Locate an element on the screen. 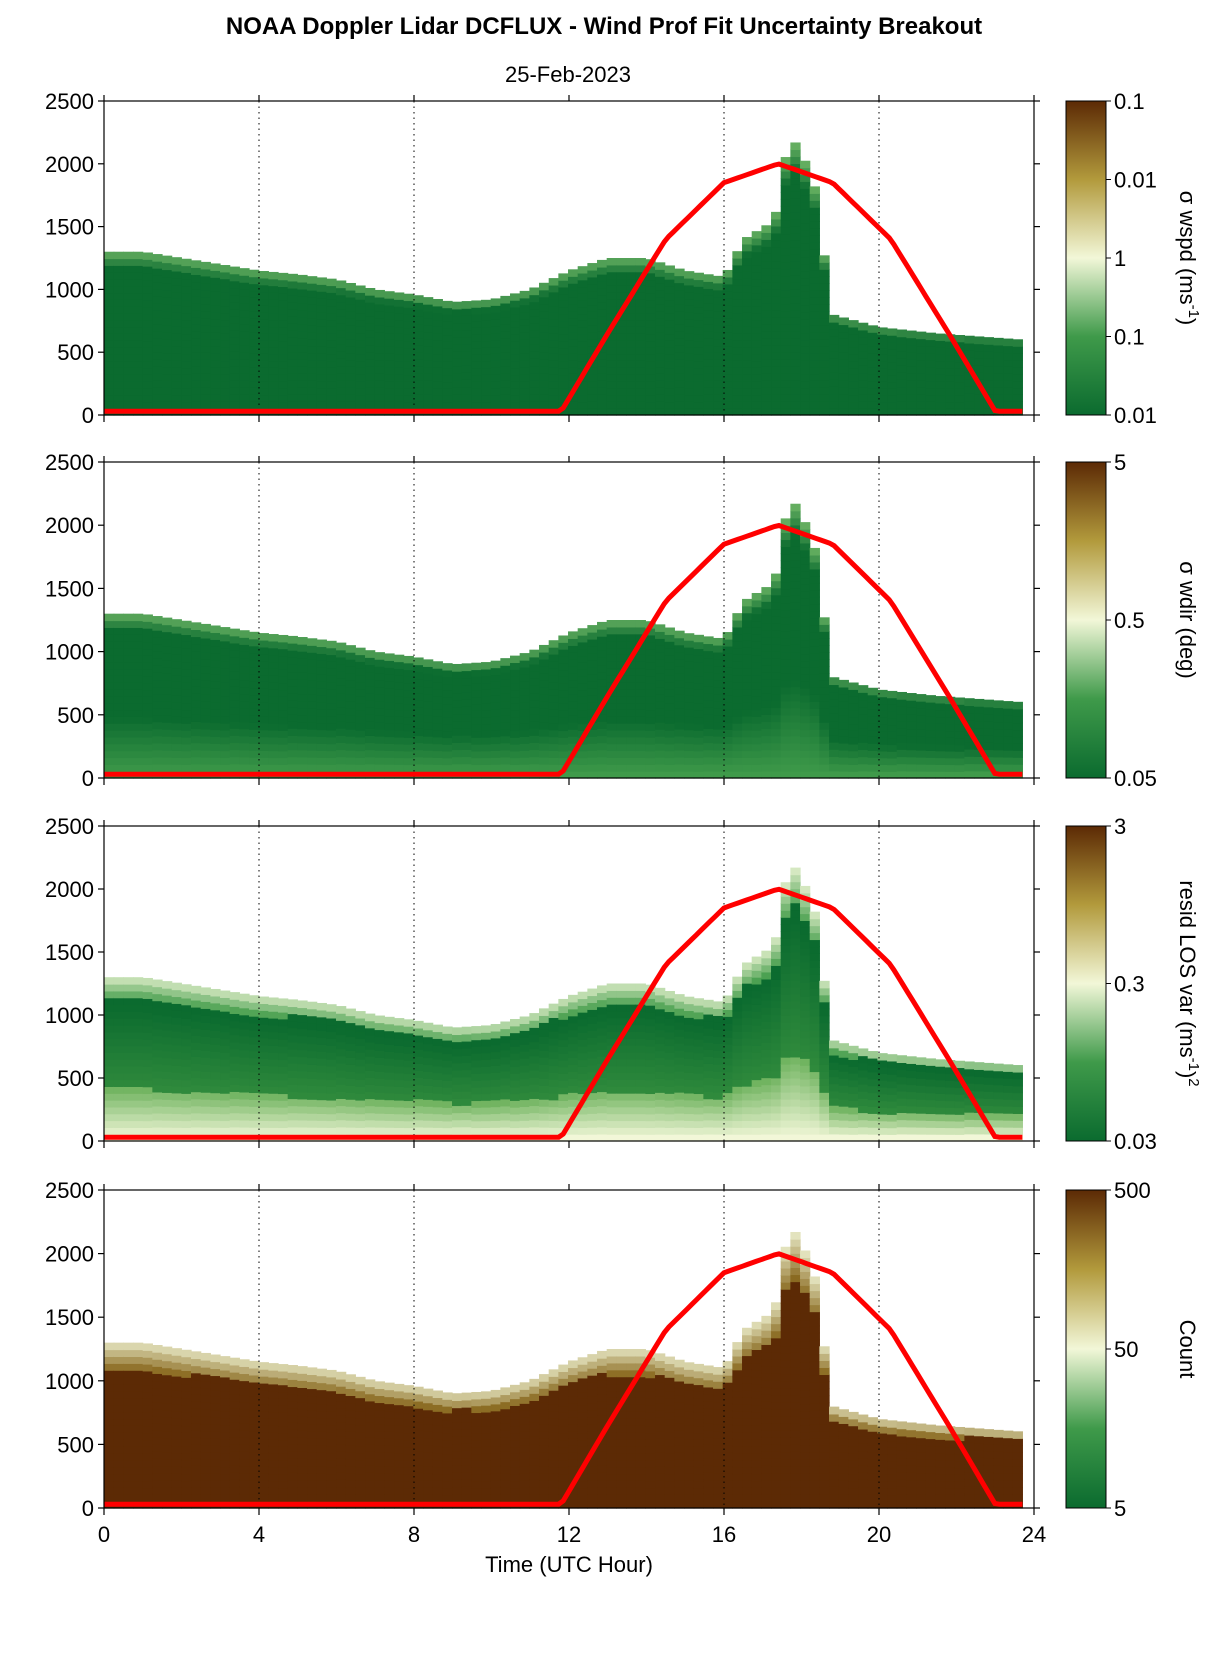 The image size is (1227, 1655). colorbar is located at coordinates (1086, 258).